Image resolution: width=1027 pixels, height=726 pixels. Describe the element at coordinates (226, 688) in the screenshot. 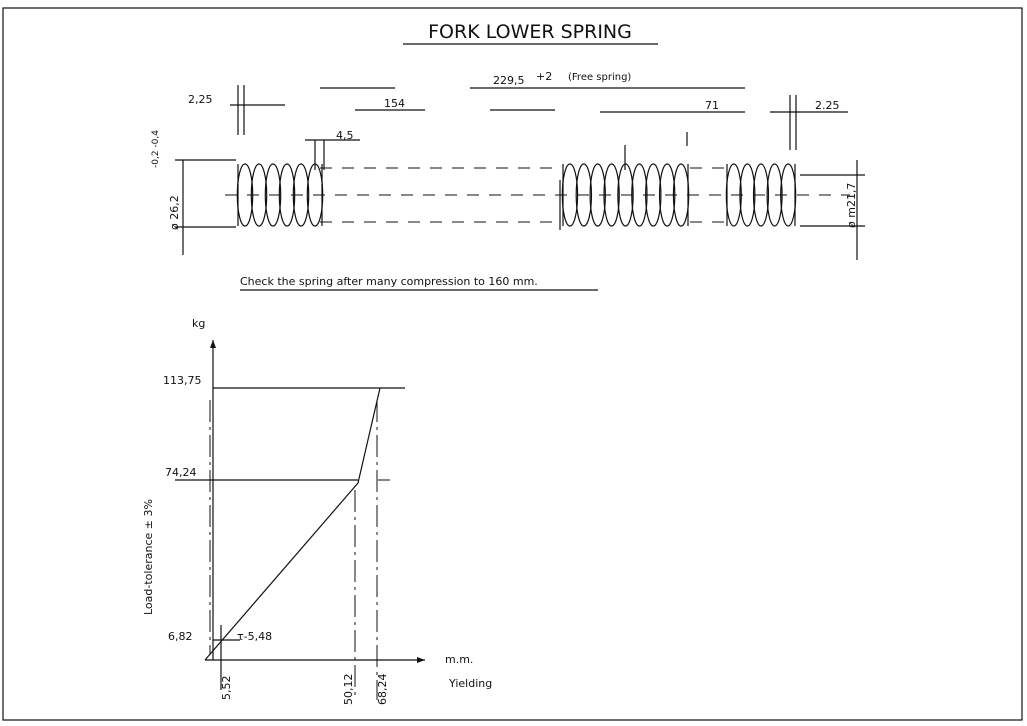

I see `deflection-1: 5,52` at that location.